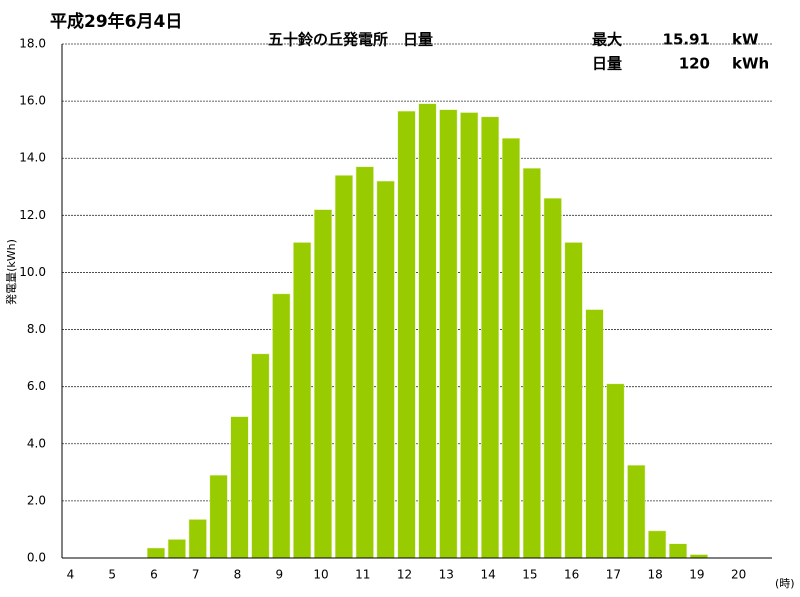 Image resolution: width=800 pixels, height=597 pixels. I want to click on y-tick-label: 4.0, so click(36, 443).